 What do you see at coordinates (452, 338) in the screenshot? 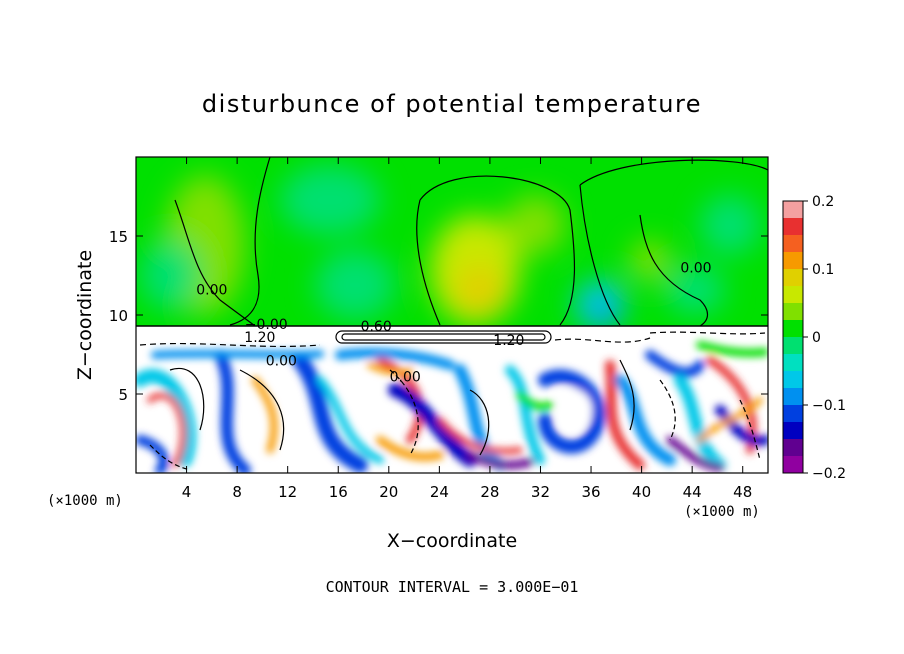
I see `inversion-layer` at bounding box center [452, 338].